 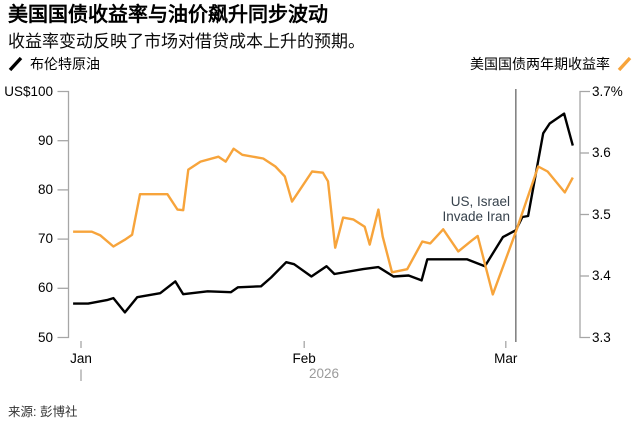 What do you see at coordinates (601, 214) in the screenshot?
I see `y-axis-right-tick-label: 3.5` at bounding box center [601, 214].